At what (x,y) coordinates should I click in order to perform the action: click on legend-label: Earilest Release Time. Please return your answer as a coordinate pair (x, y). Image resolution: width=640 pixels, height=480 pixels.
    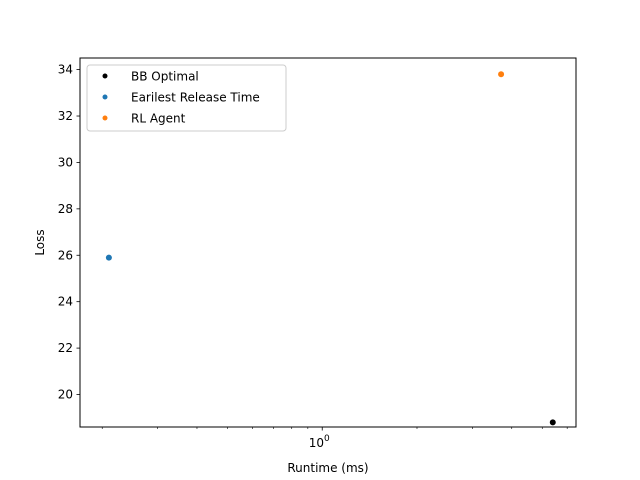
    Looking at the image, I should click on (195, 98).